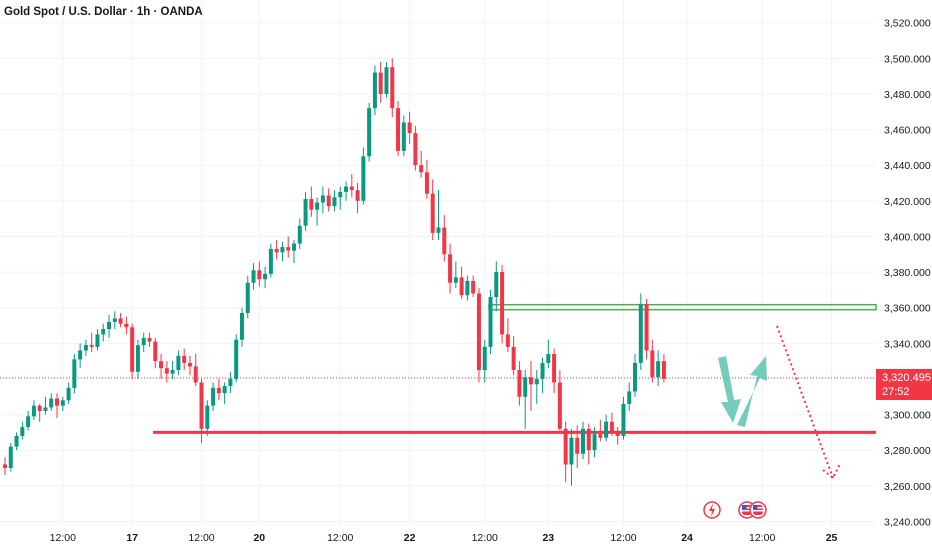 This screenshot has width=932, height=550. I want to click on lightning-event-icon, so click(712, 510).